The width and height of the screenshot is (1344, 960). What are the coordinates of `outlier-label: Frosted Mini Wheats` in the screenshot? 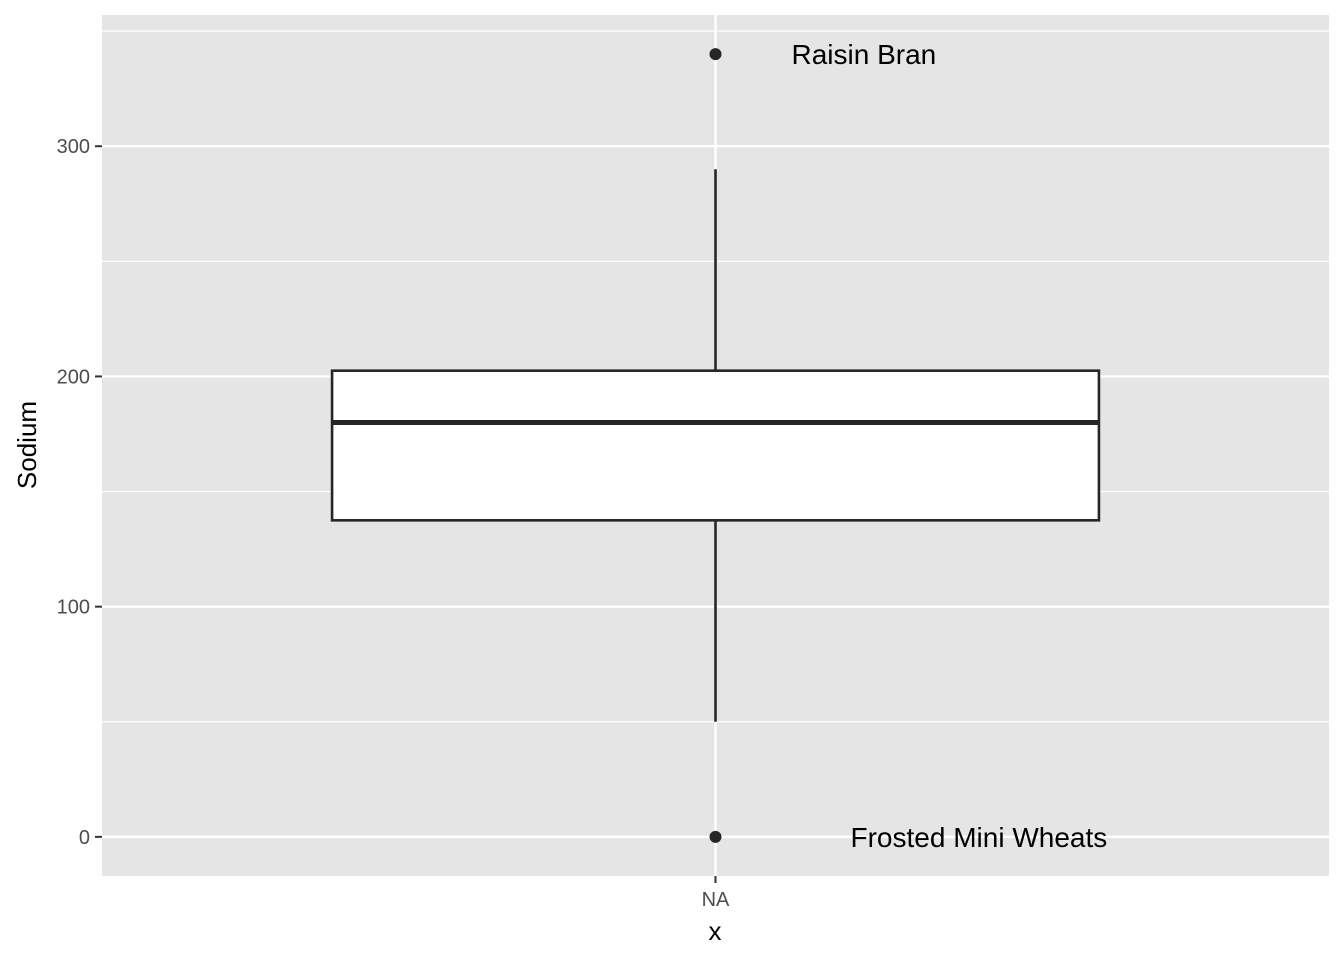 It's located at (979, 837).